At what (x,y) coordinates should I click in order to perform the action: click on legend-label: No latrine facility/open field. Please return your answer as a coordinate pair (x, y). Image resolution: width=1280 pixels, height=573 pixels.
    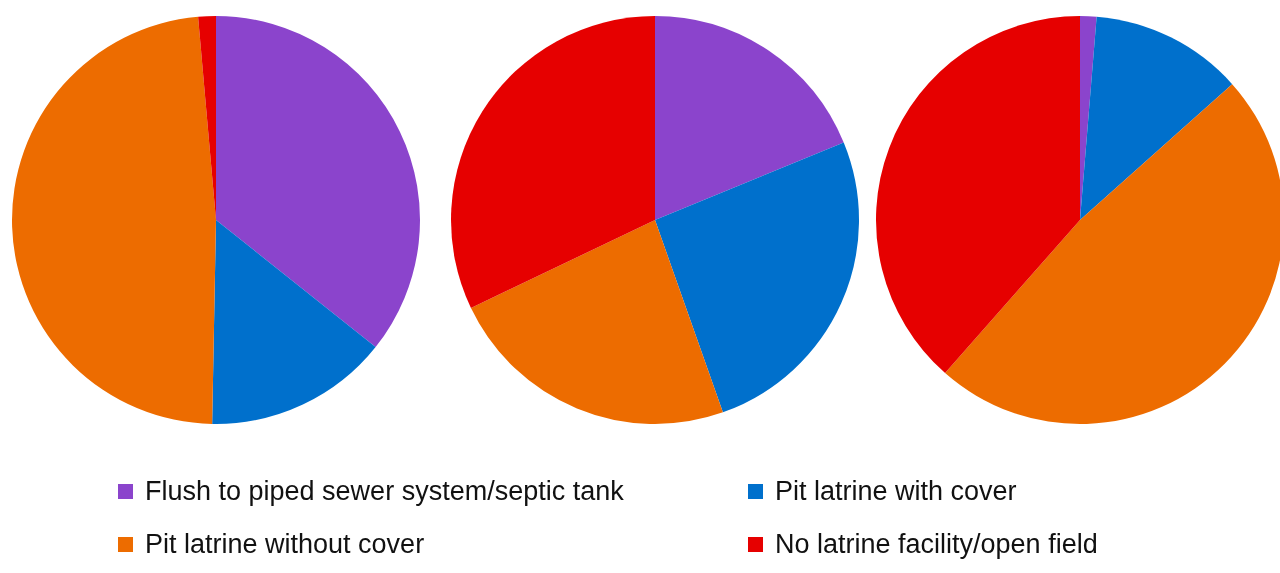
    Looking at the image, I should click on (936, 544).